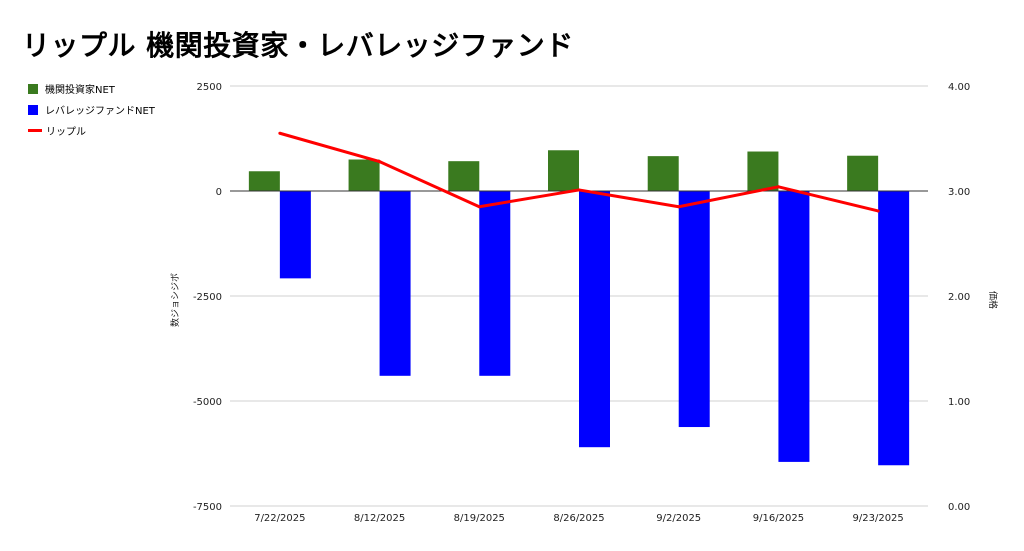  I want to click on legend-item-institutional: 機関投資家NET, so click(91, 88).